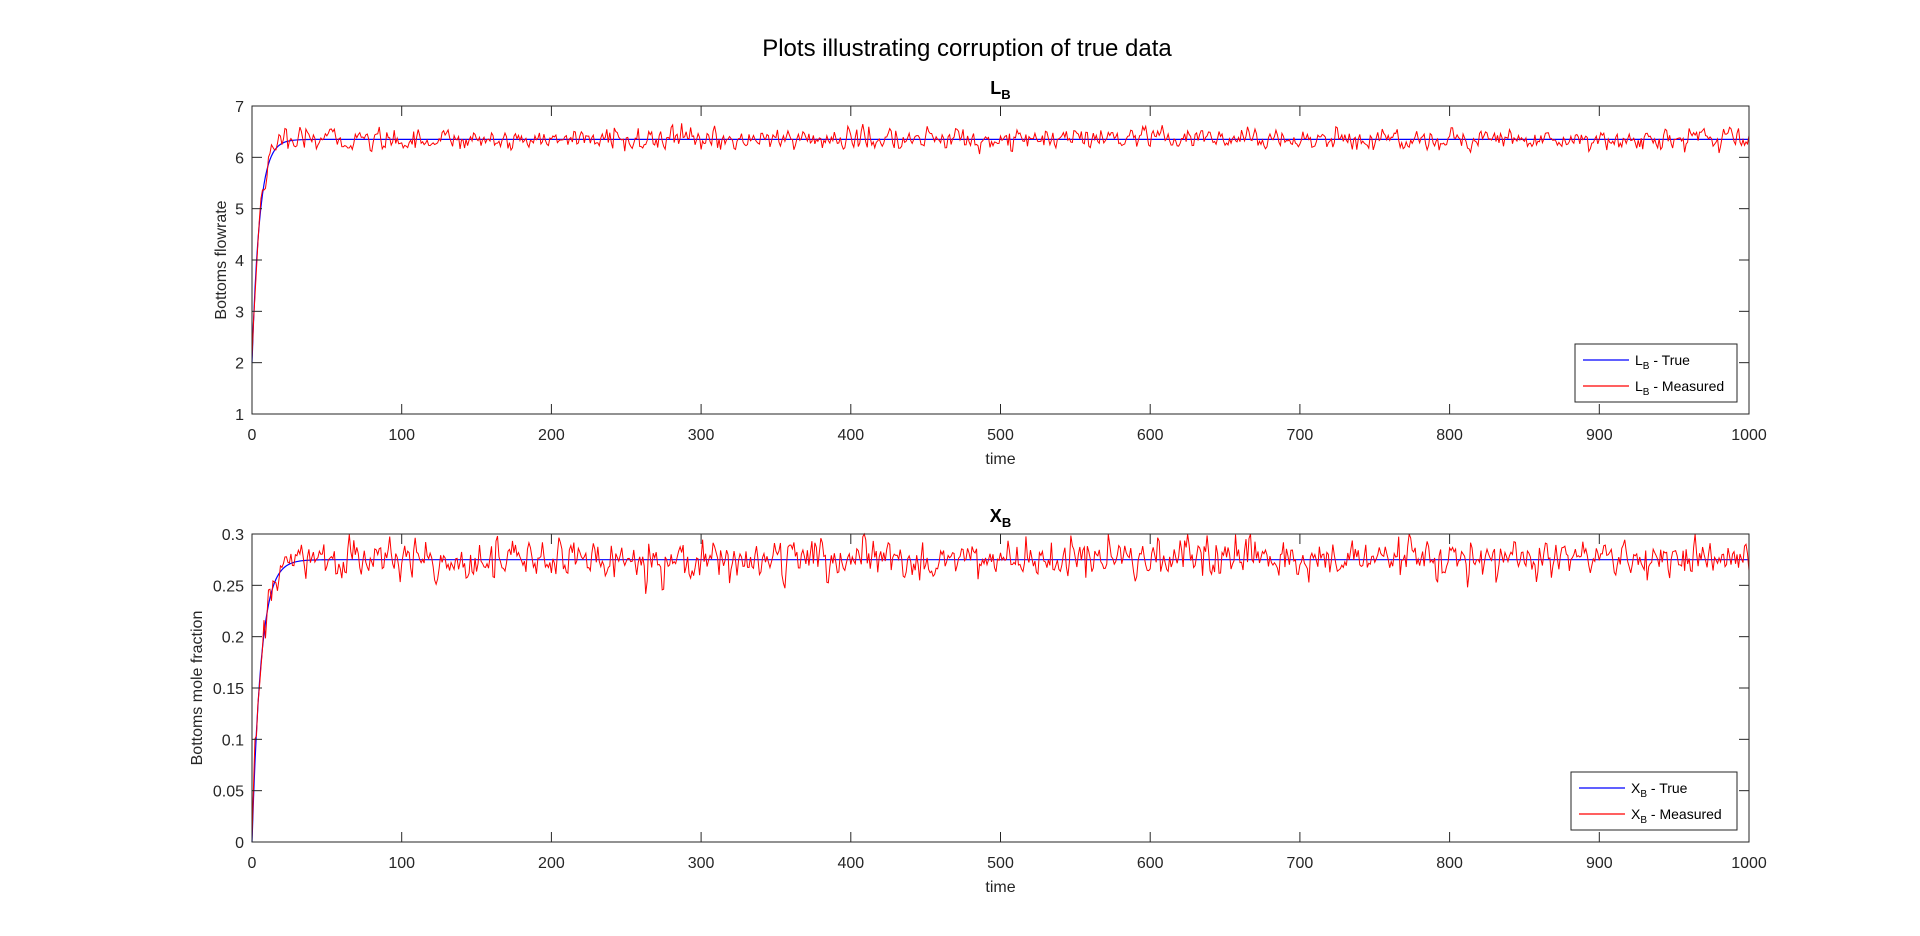 The image size is (1920, 936). What do you see at coordinates (239, 312) in the screenshot?
I see `y-tick-label: 3` at bounding box center [239, 312].